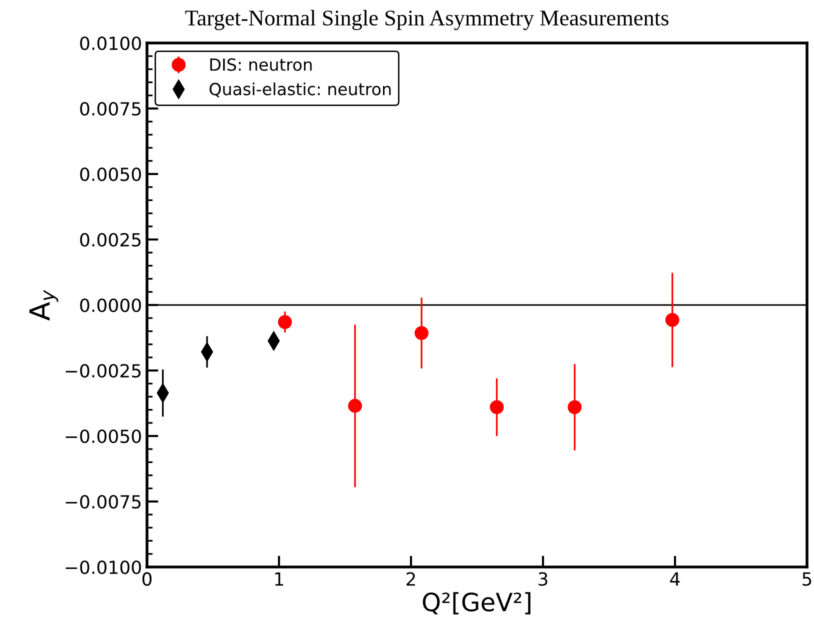  What do you see at coordinates (110, 174) in the screenshot?
I see `y-tick-label: 0.0050` at bounding box center [110, 174].